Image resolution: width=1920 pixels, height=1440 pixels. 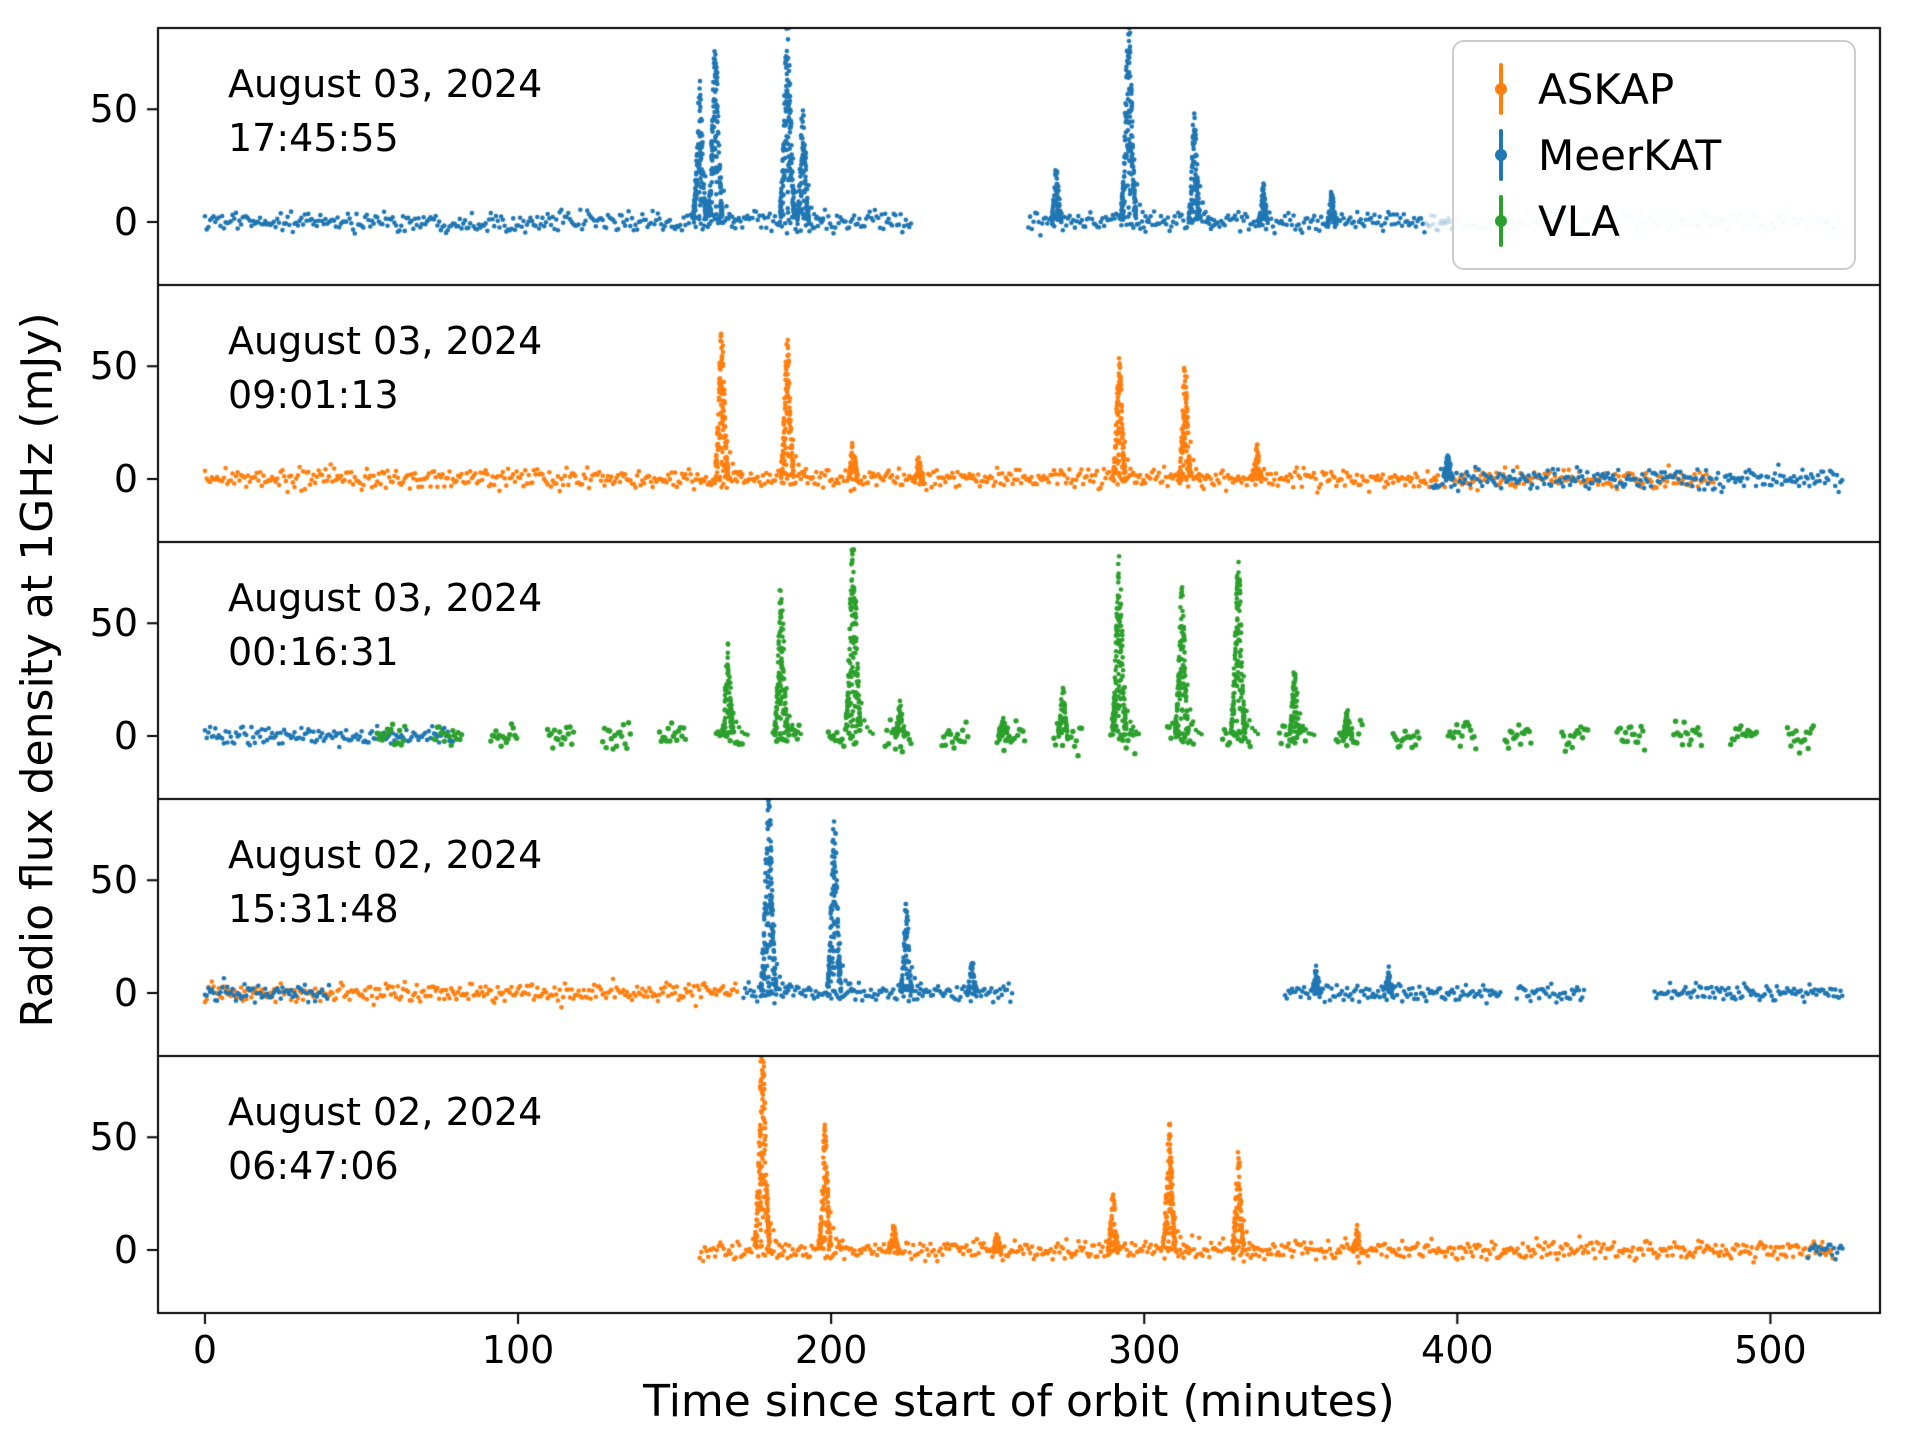 I want to click on panel-annotation-3: August 03, 2024 00:16:31, so click(x=385, y=626).